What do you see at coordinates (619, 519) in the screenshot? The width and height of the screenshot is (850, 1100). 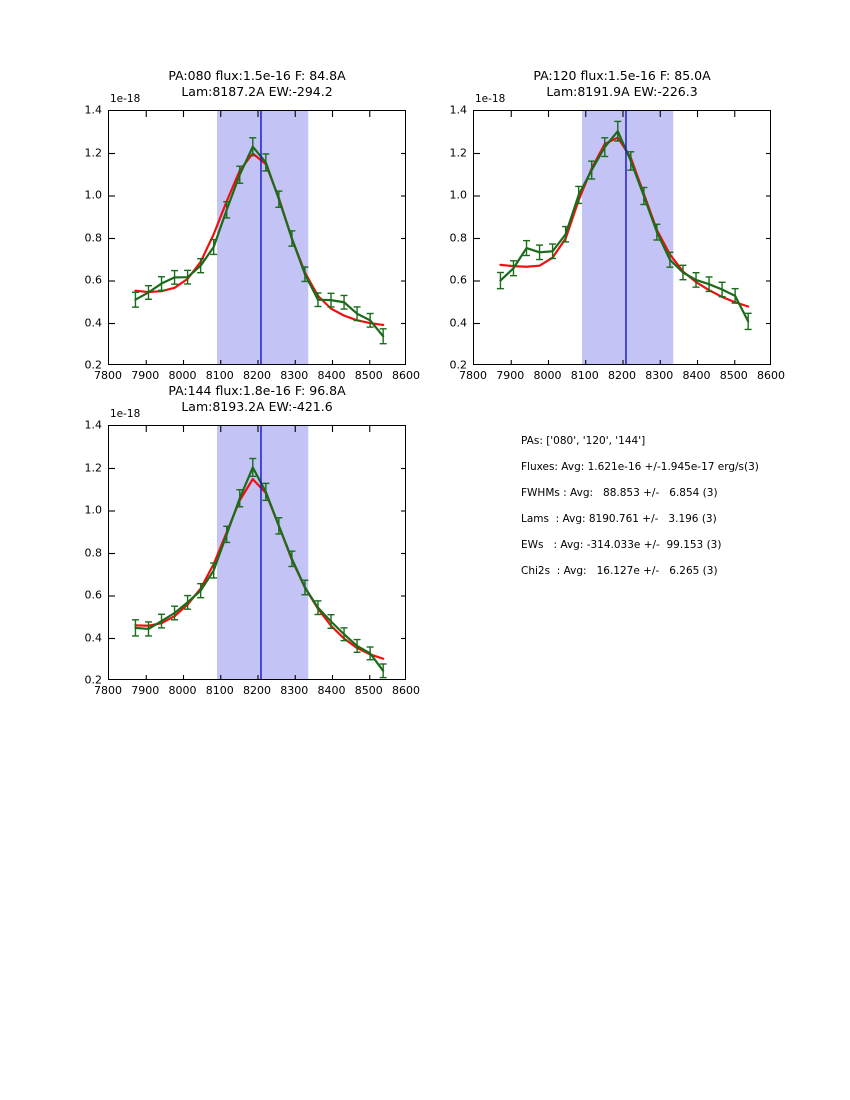 I see `summary-line: Lams : Avg: 8190.761 +/- 3.196 (3)` at bounding box center [619, 519].